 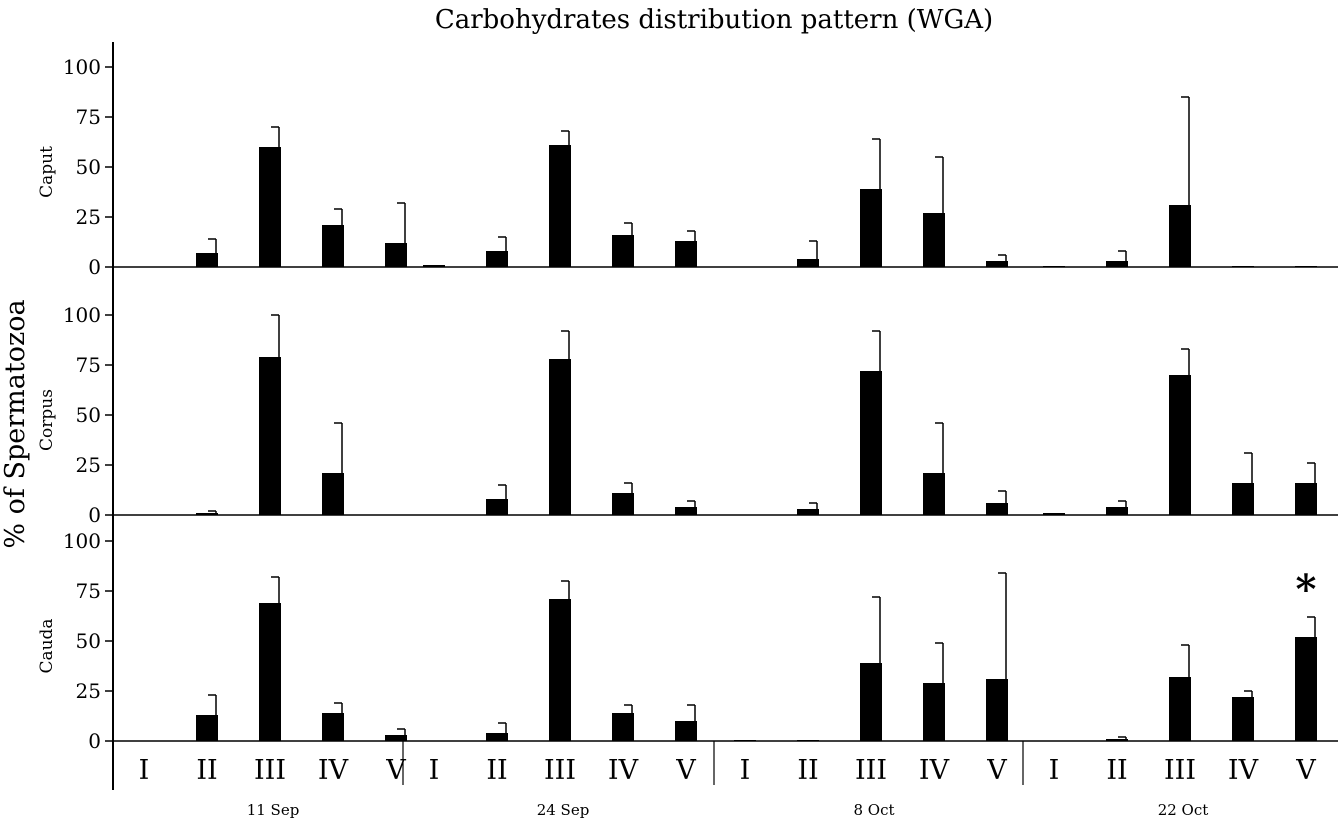 What do you see at coordinates (273, 810) in the screenshot?
I see `group-label: 11 Sep` at bounding box center [273, 810].